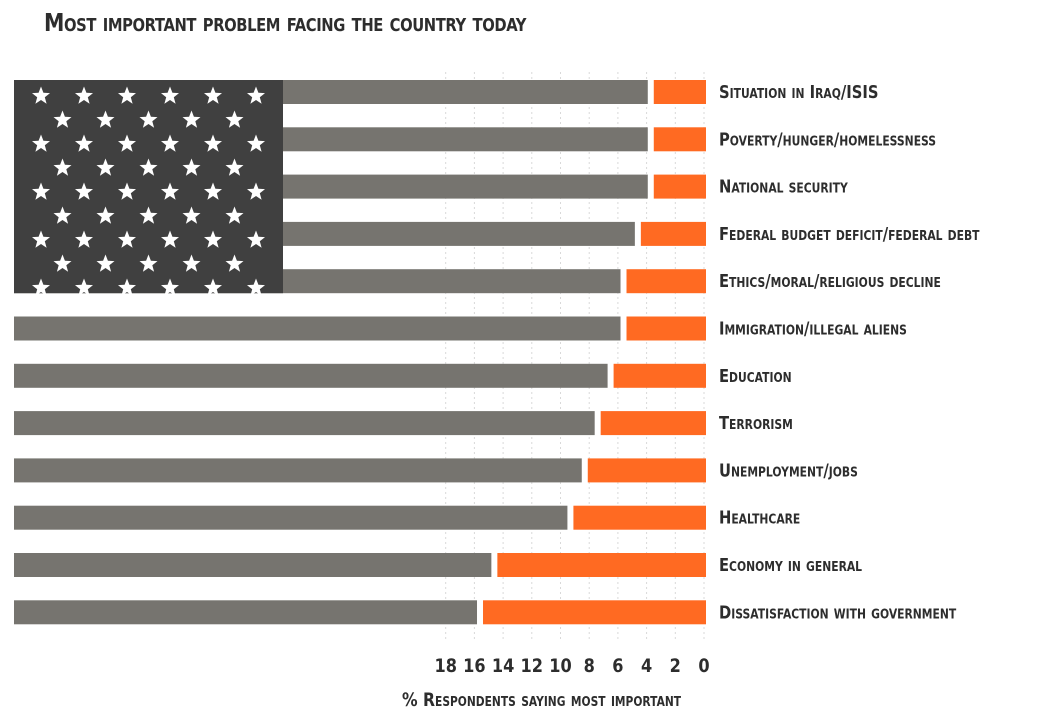 The width and height of the screenshot is (1040, 719). What do you see at coordinates (675, 667) in the screenshot?
I see `tick-label: 2` at bounding box center [675, 667].